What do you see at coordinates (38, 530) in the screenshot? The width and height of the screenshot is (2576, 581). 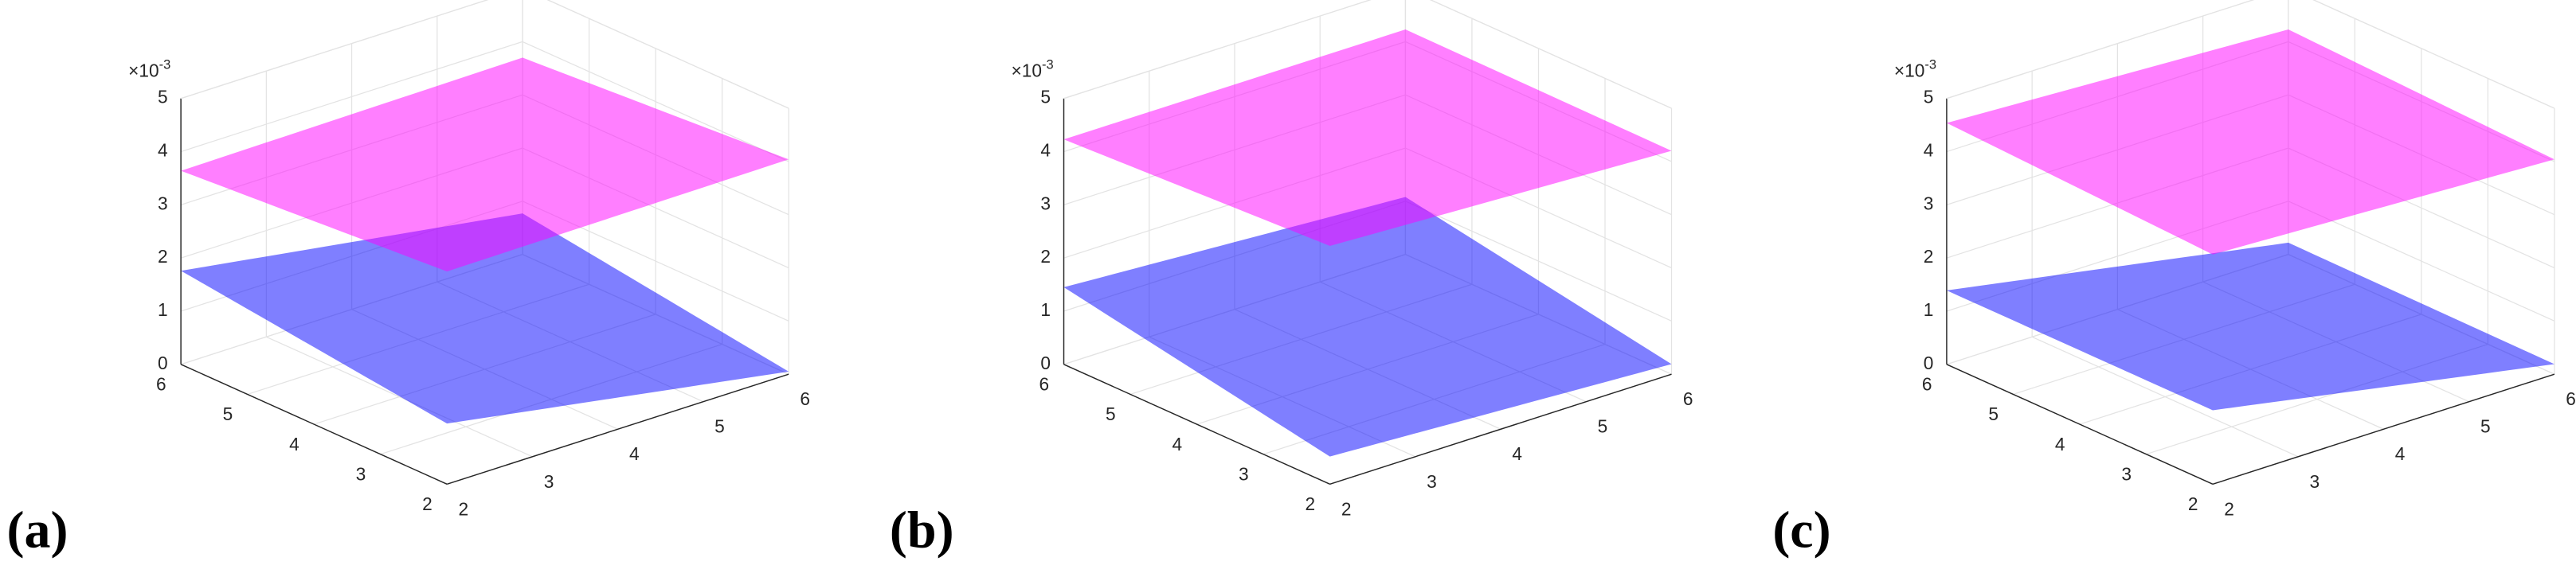 I see `panel-label: (a)` at bounding box center [38, 530].